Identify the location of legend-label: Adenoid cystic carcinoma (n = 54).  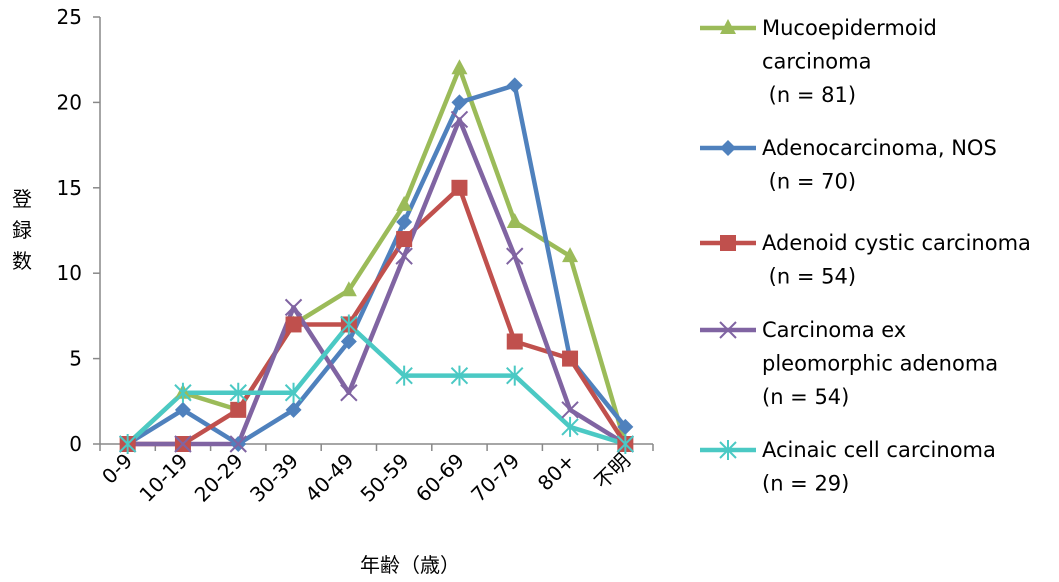
(896, 260).